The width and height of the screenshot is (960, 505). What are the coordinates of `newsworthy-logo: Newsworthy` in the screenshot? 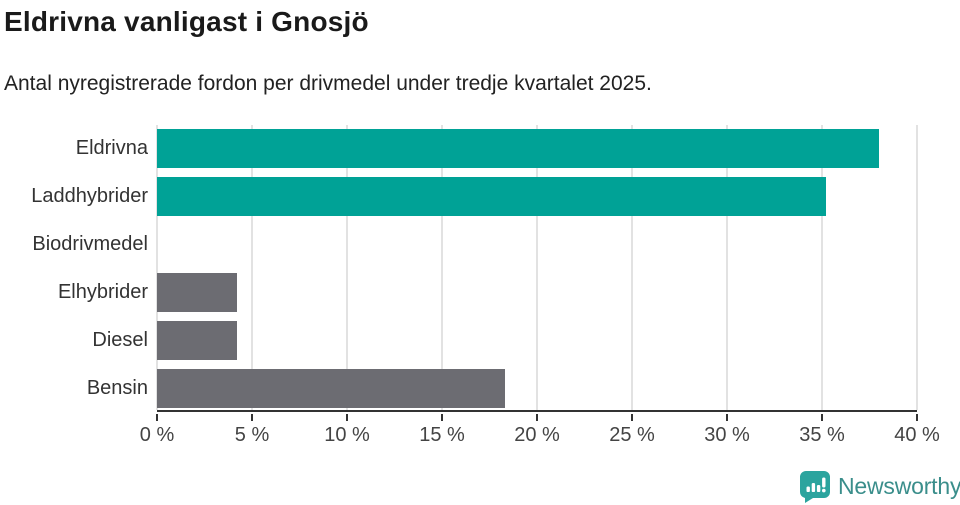 It's located at (879, 486).